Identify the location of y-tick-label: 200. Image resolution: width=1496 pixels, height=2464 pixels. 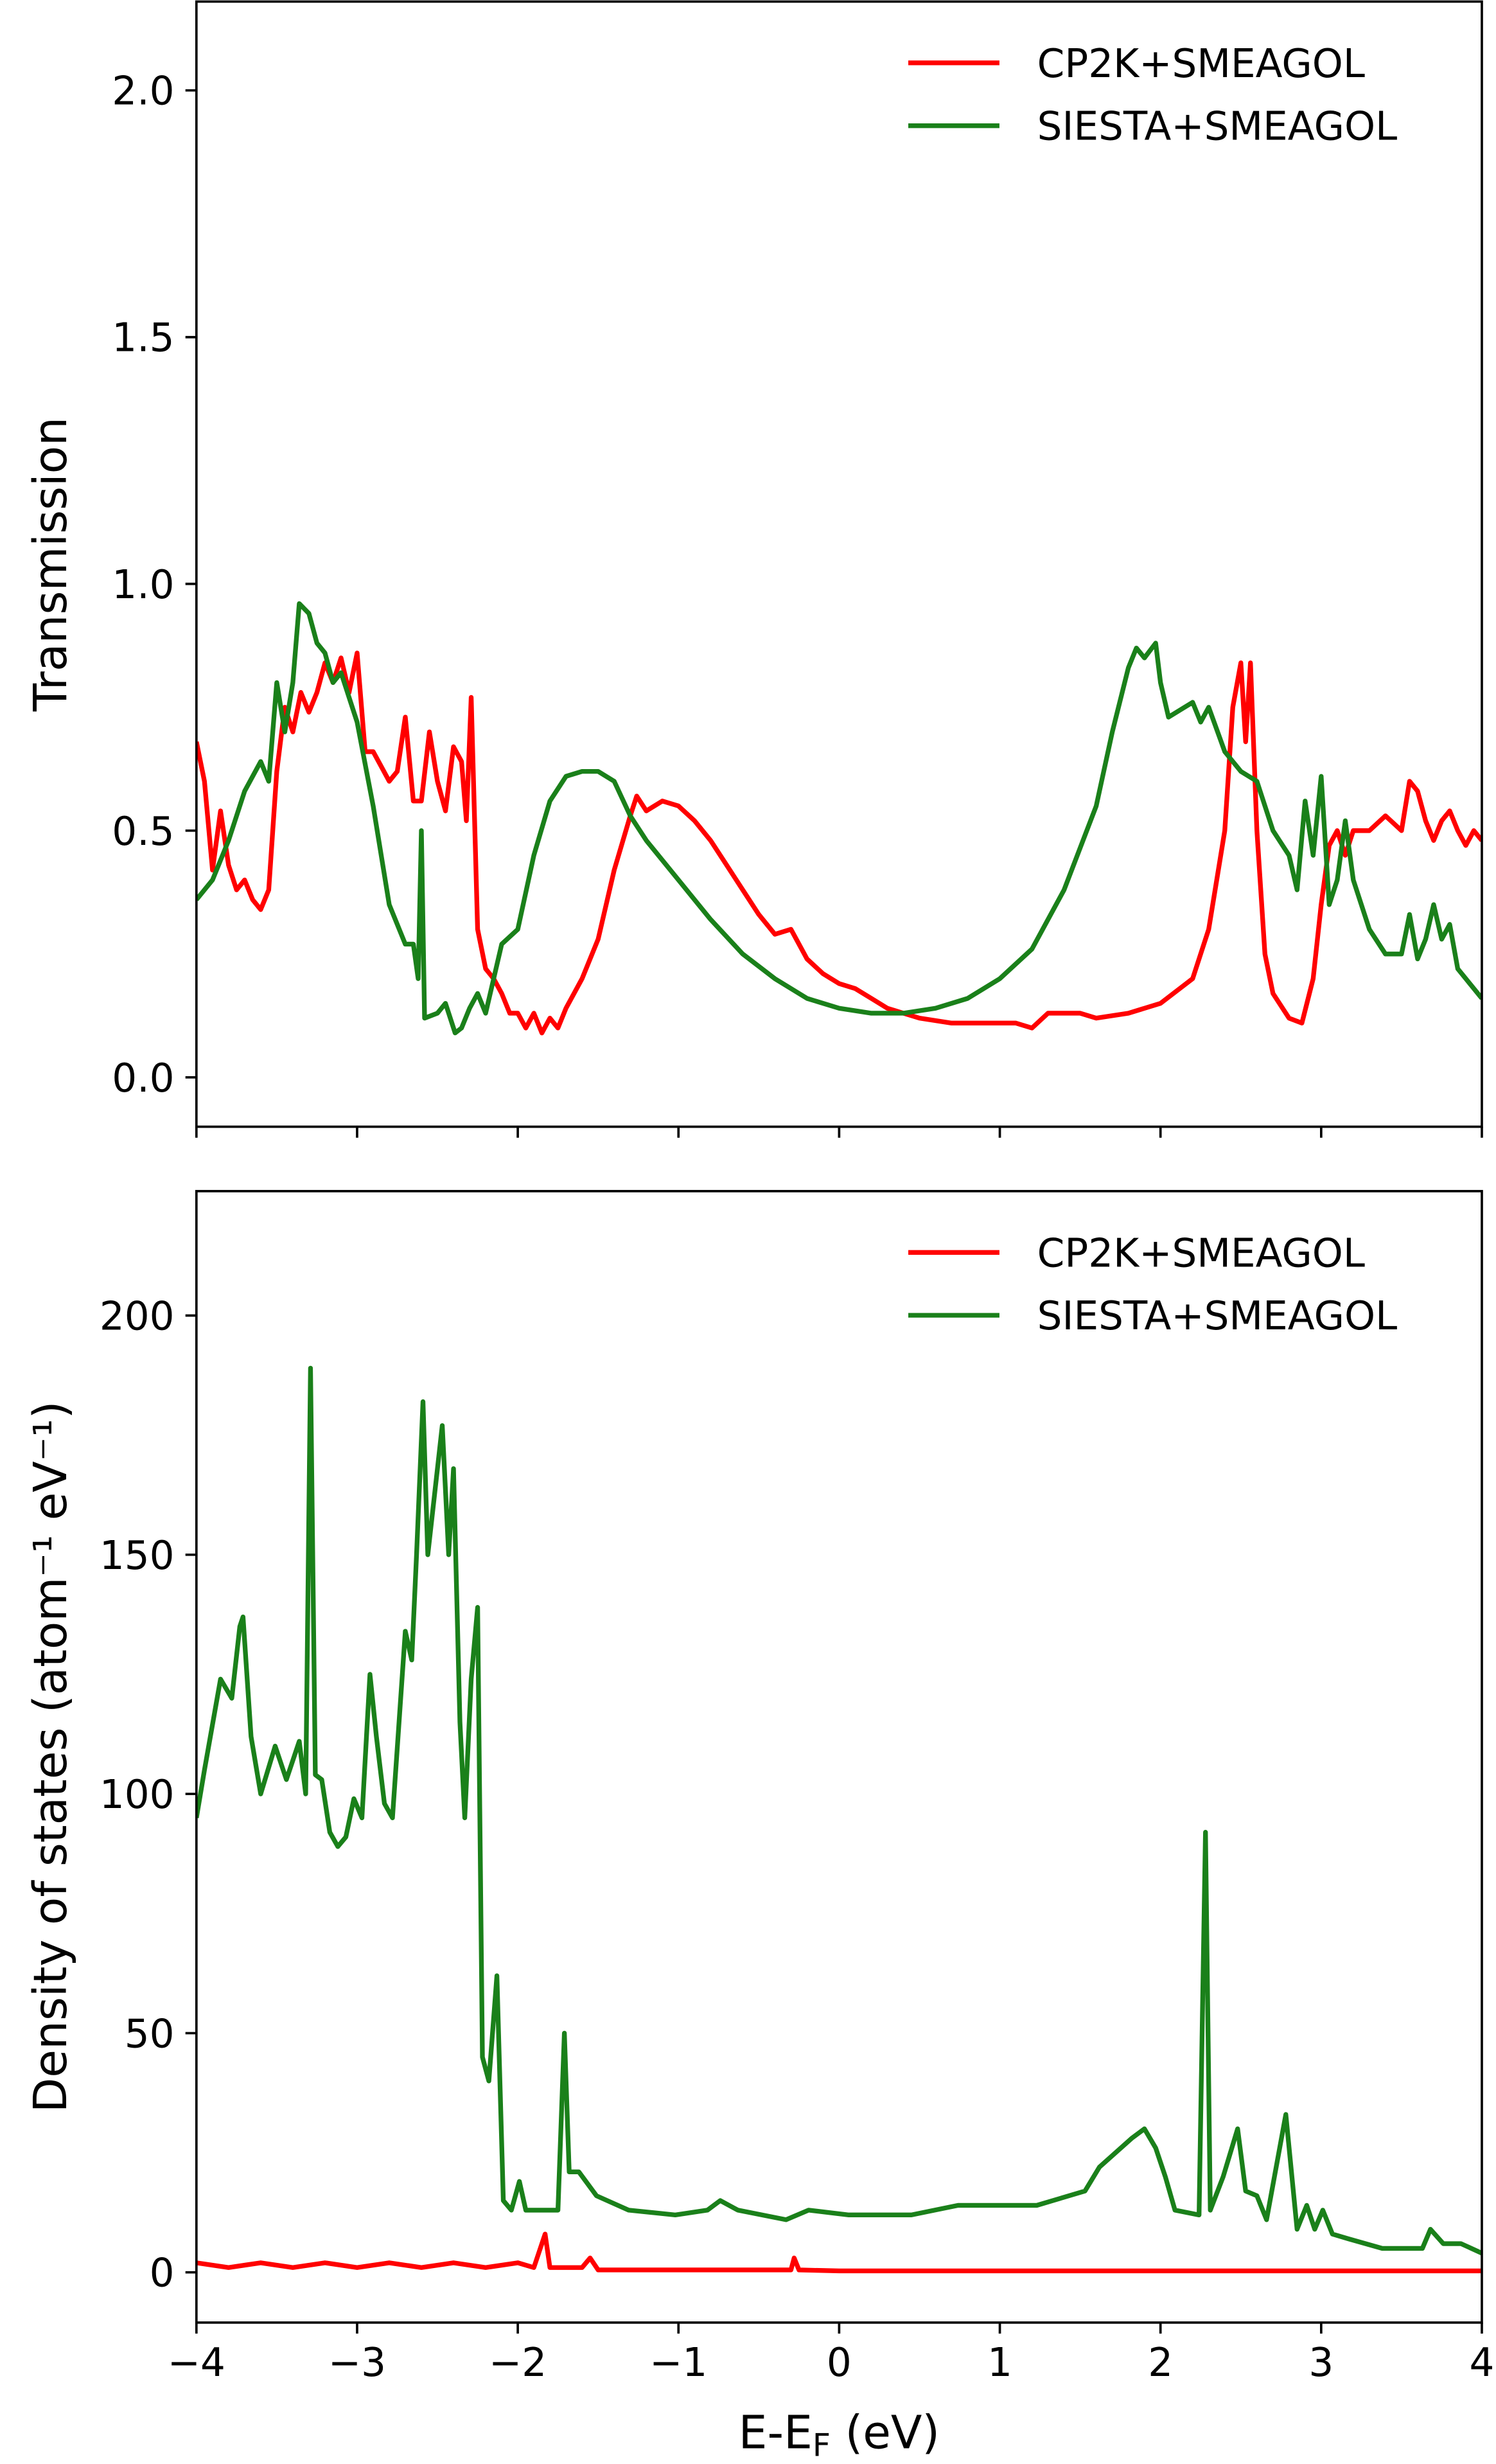
(137, 1317).